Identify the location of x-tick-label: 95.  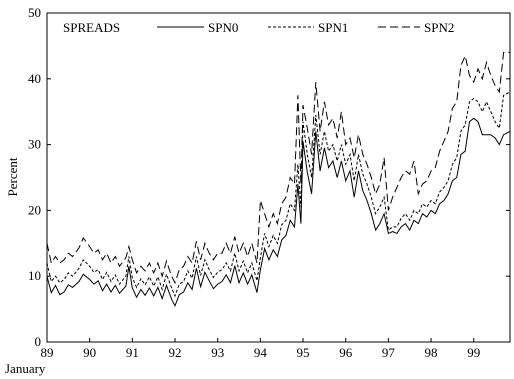
(303, 352).